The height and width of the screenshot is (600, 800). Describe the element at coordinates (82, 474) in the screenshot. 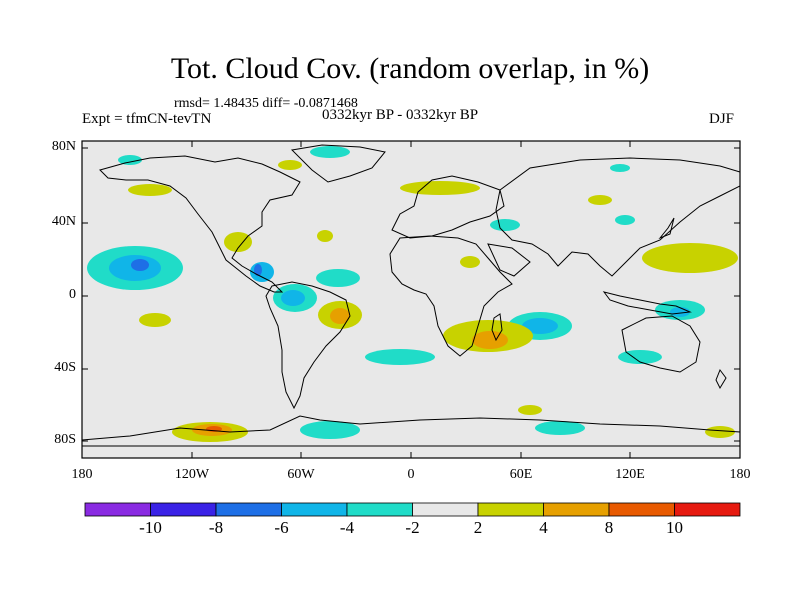

I see `x-label-180w: 180` at that location.